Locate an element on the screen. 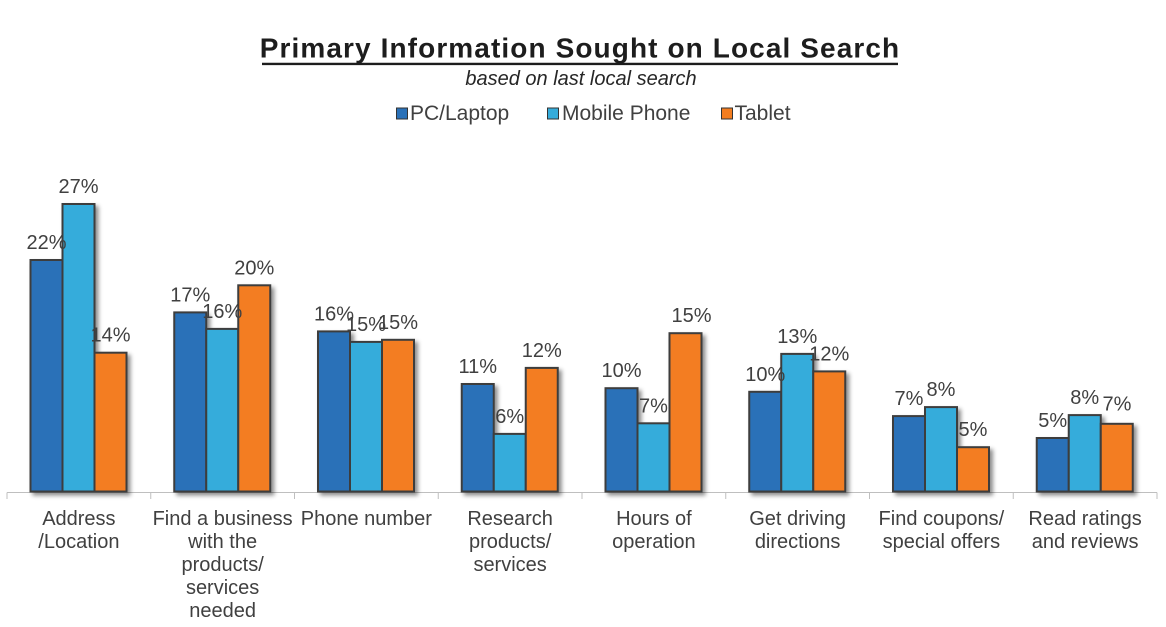 The width and height of the screenshot is (1166, 627). svg-text: 17% is located at coordinates (190, 295).